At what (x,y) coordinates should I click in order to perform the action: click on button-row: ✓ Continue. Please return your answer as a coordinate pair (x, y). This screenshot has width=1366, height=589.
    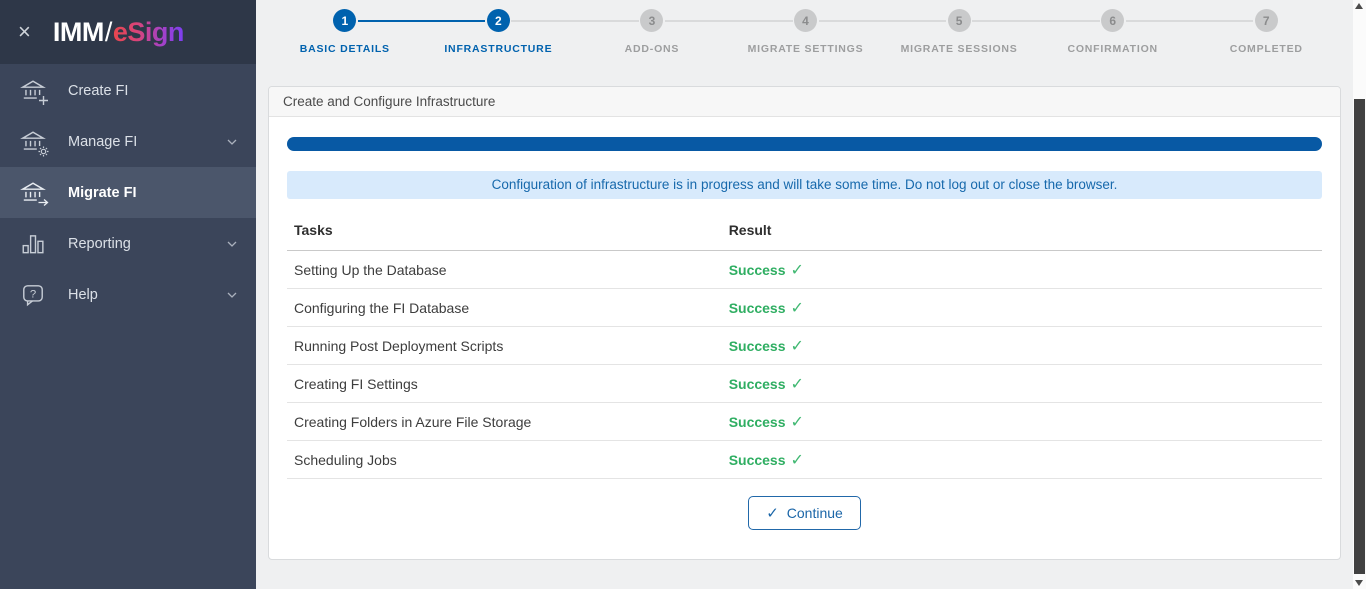
    Looking at the image, I should click on (804, 513).